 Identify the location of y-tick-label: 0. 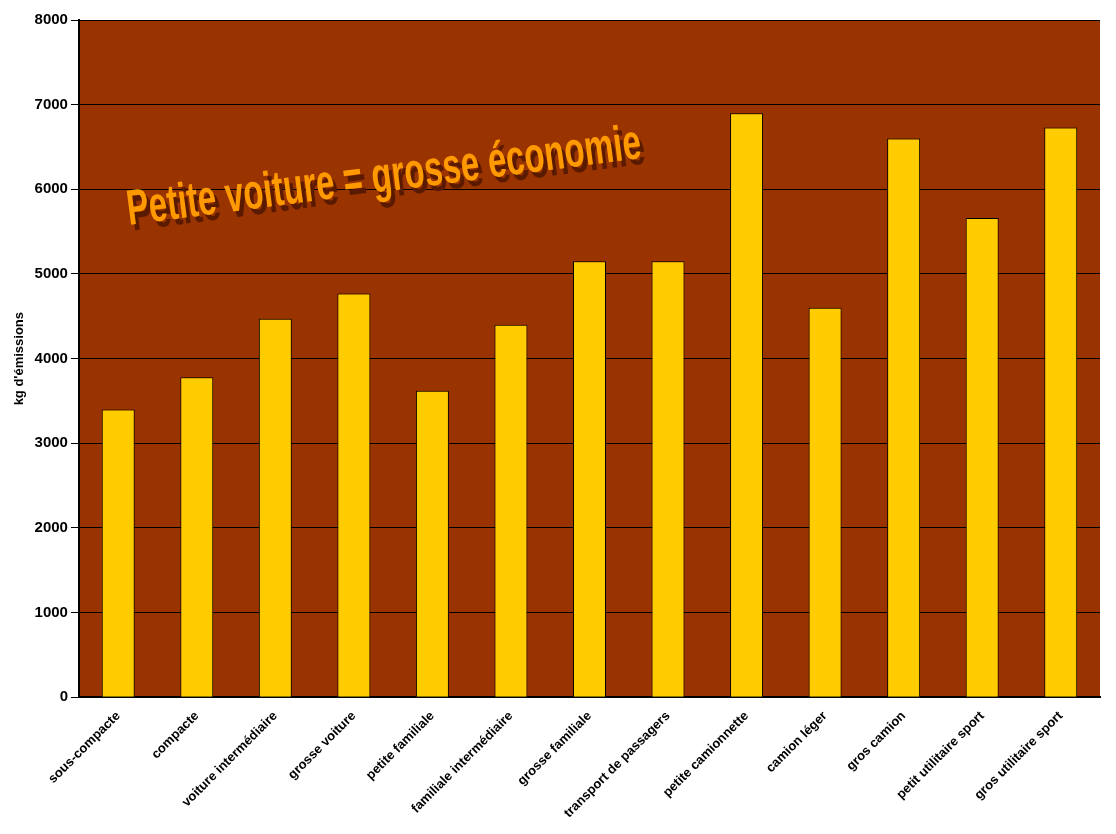
(63, 696).